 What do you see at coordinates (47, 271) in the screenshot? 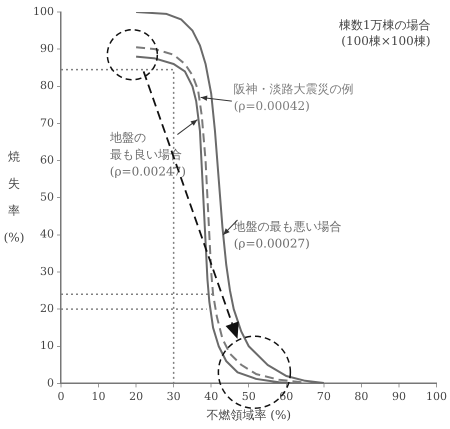
I see `y-tick-label: 30` at bounding box center [47, 271].